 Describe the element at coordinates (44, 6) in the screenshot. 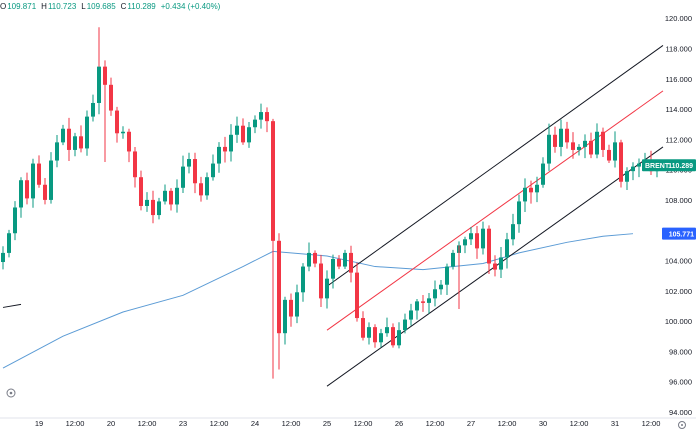

I see `high-key: H` at that location.